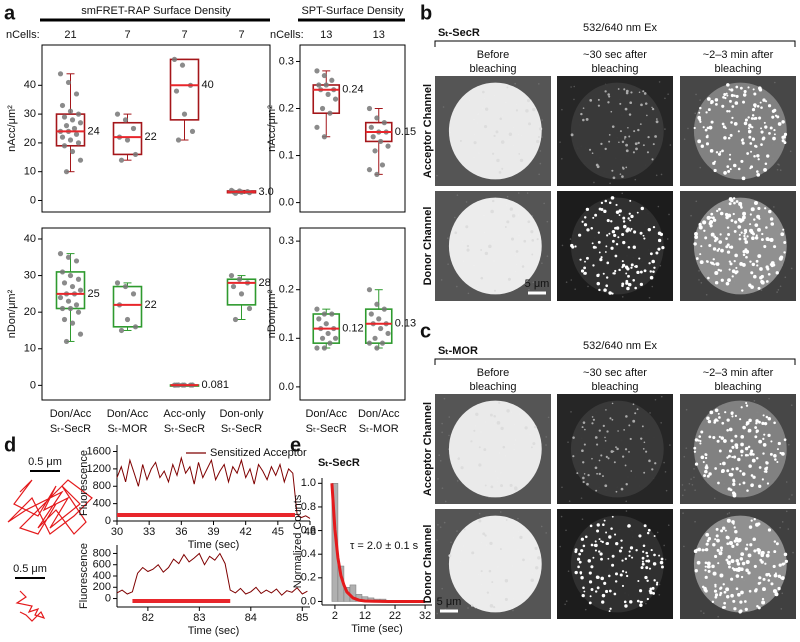 The height and width of the screenshot is (642, 800). What do you see at coordinates (33, 200) in the screenshot?
I see `y-tick-label: 0` at bounding box center [33, 200].